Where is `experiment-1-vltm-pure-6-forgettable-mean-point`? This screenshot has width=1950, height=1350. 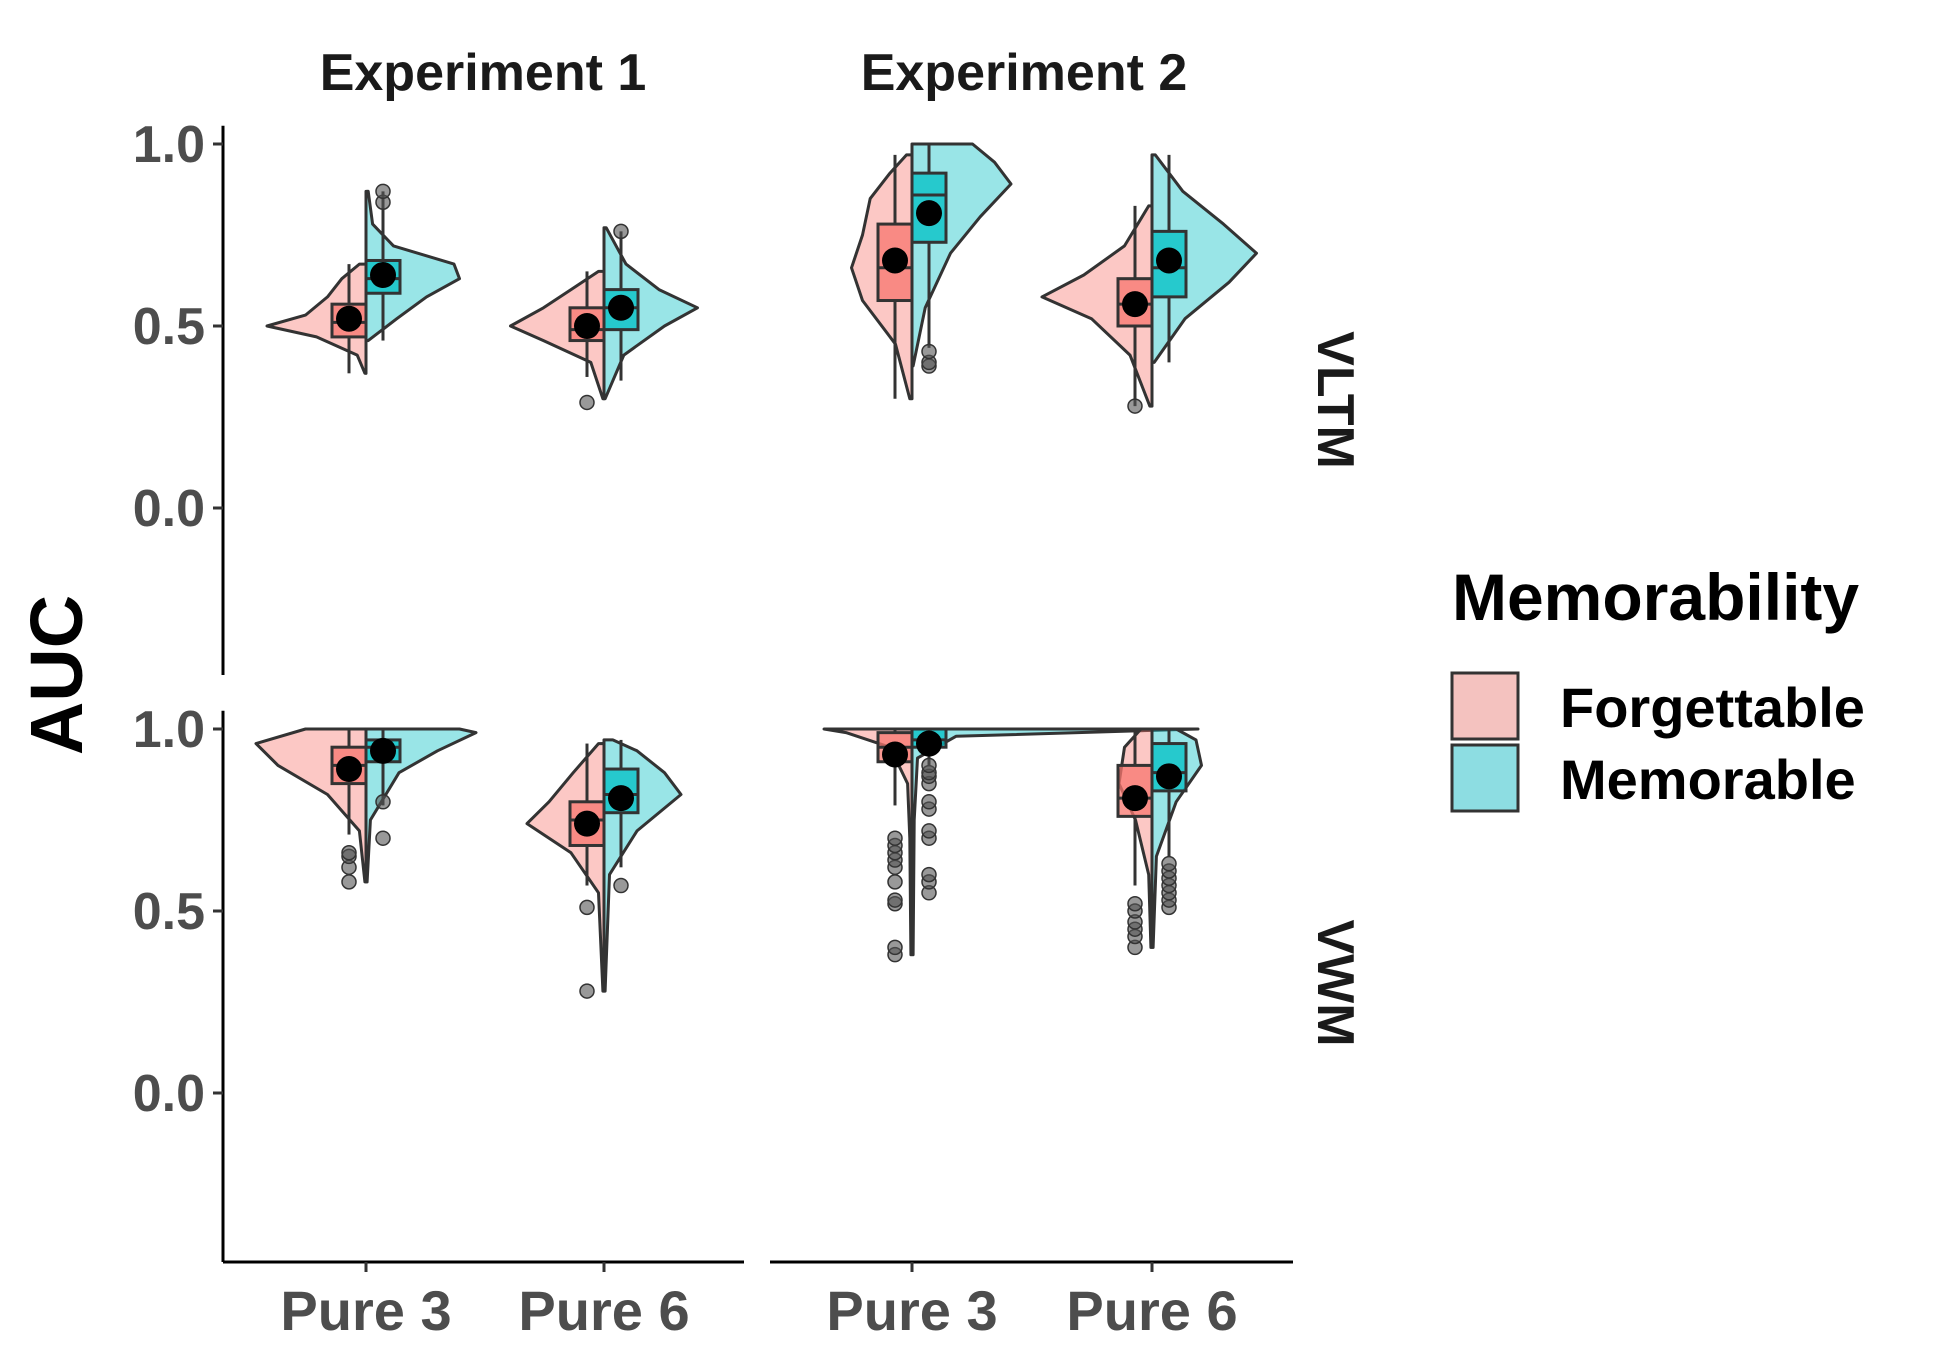 experiment-1-vltm-pure-6-forgettable-mean-point is located at coordinates (587, 326).